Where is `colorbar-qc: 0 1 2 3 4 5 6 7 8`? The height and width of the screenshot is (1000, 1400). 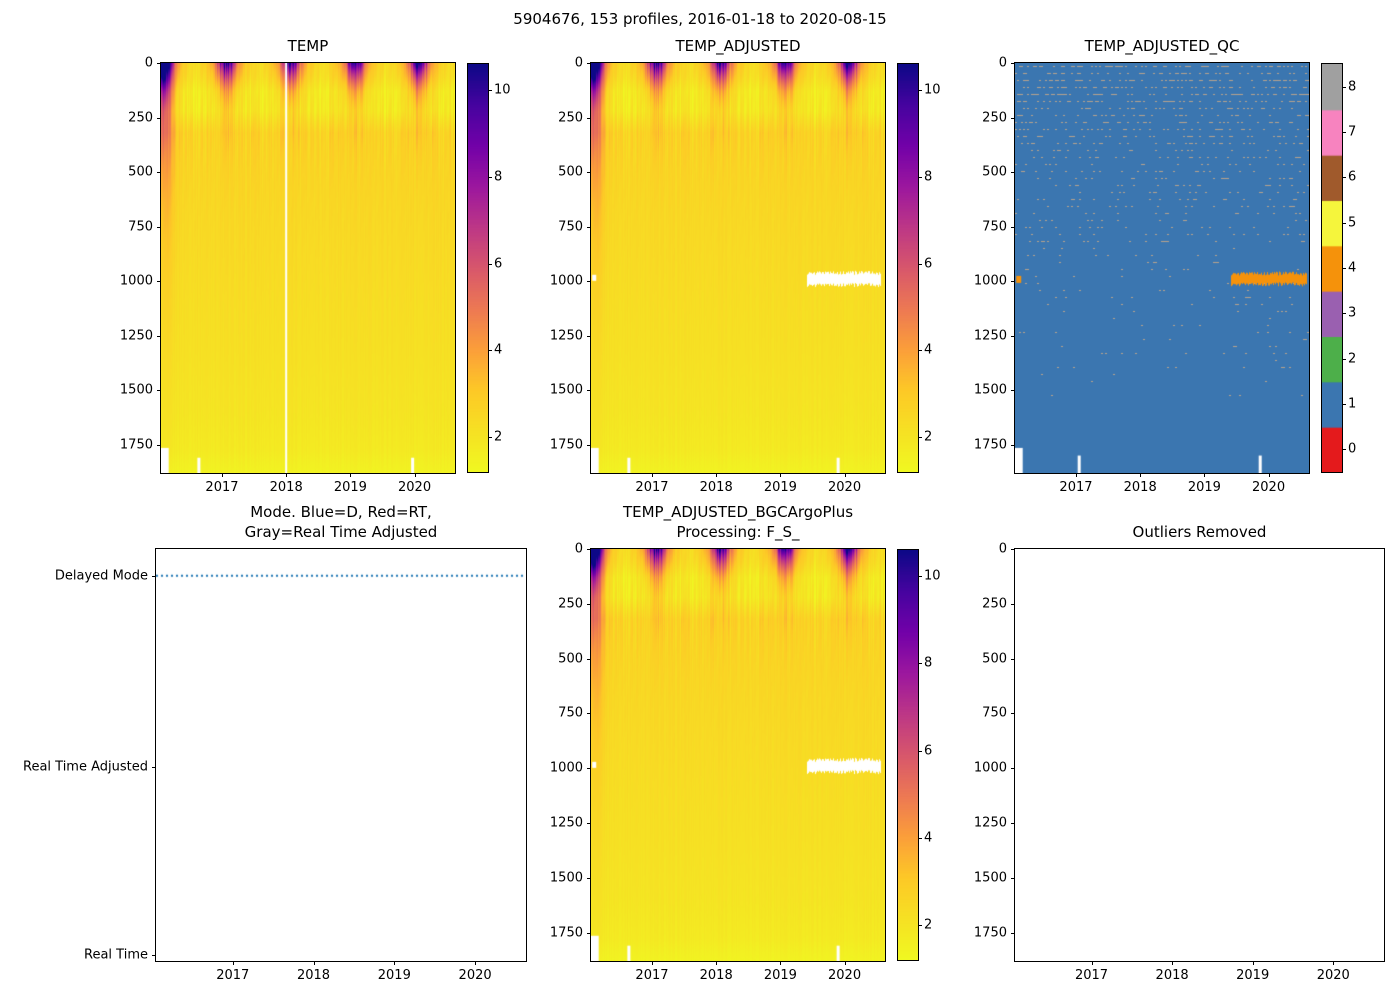
colorbar-qc: 0 1 2 3 4 5 6 7 8 is located at coordinates (1338, 268).